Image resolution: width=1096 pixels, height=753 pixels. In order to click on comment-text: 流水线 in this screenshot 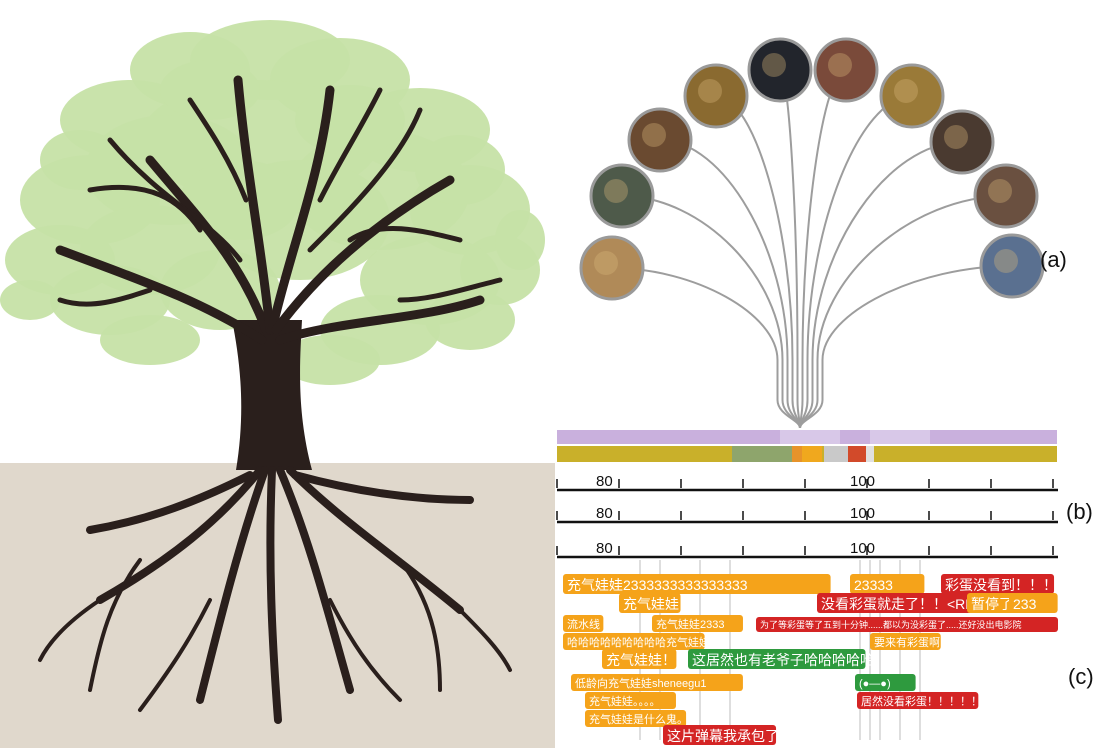, I will do `click(583, 624)`.